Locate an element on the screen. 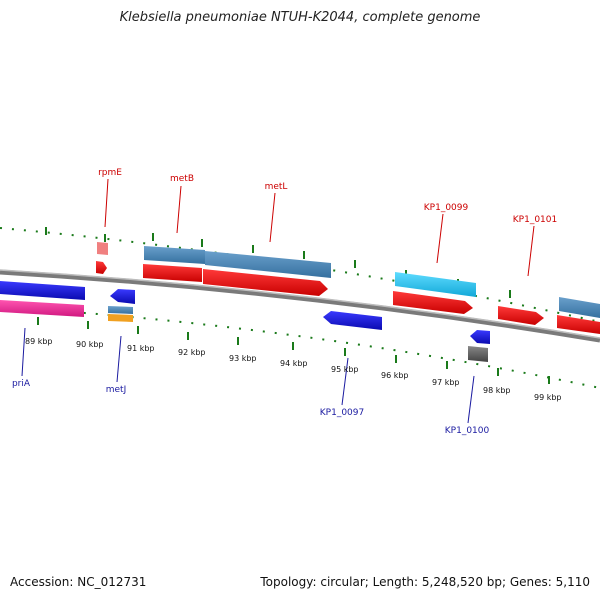  gene-metL-cds is located at coordinates (265, 282).